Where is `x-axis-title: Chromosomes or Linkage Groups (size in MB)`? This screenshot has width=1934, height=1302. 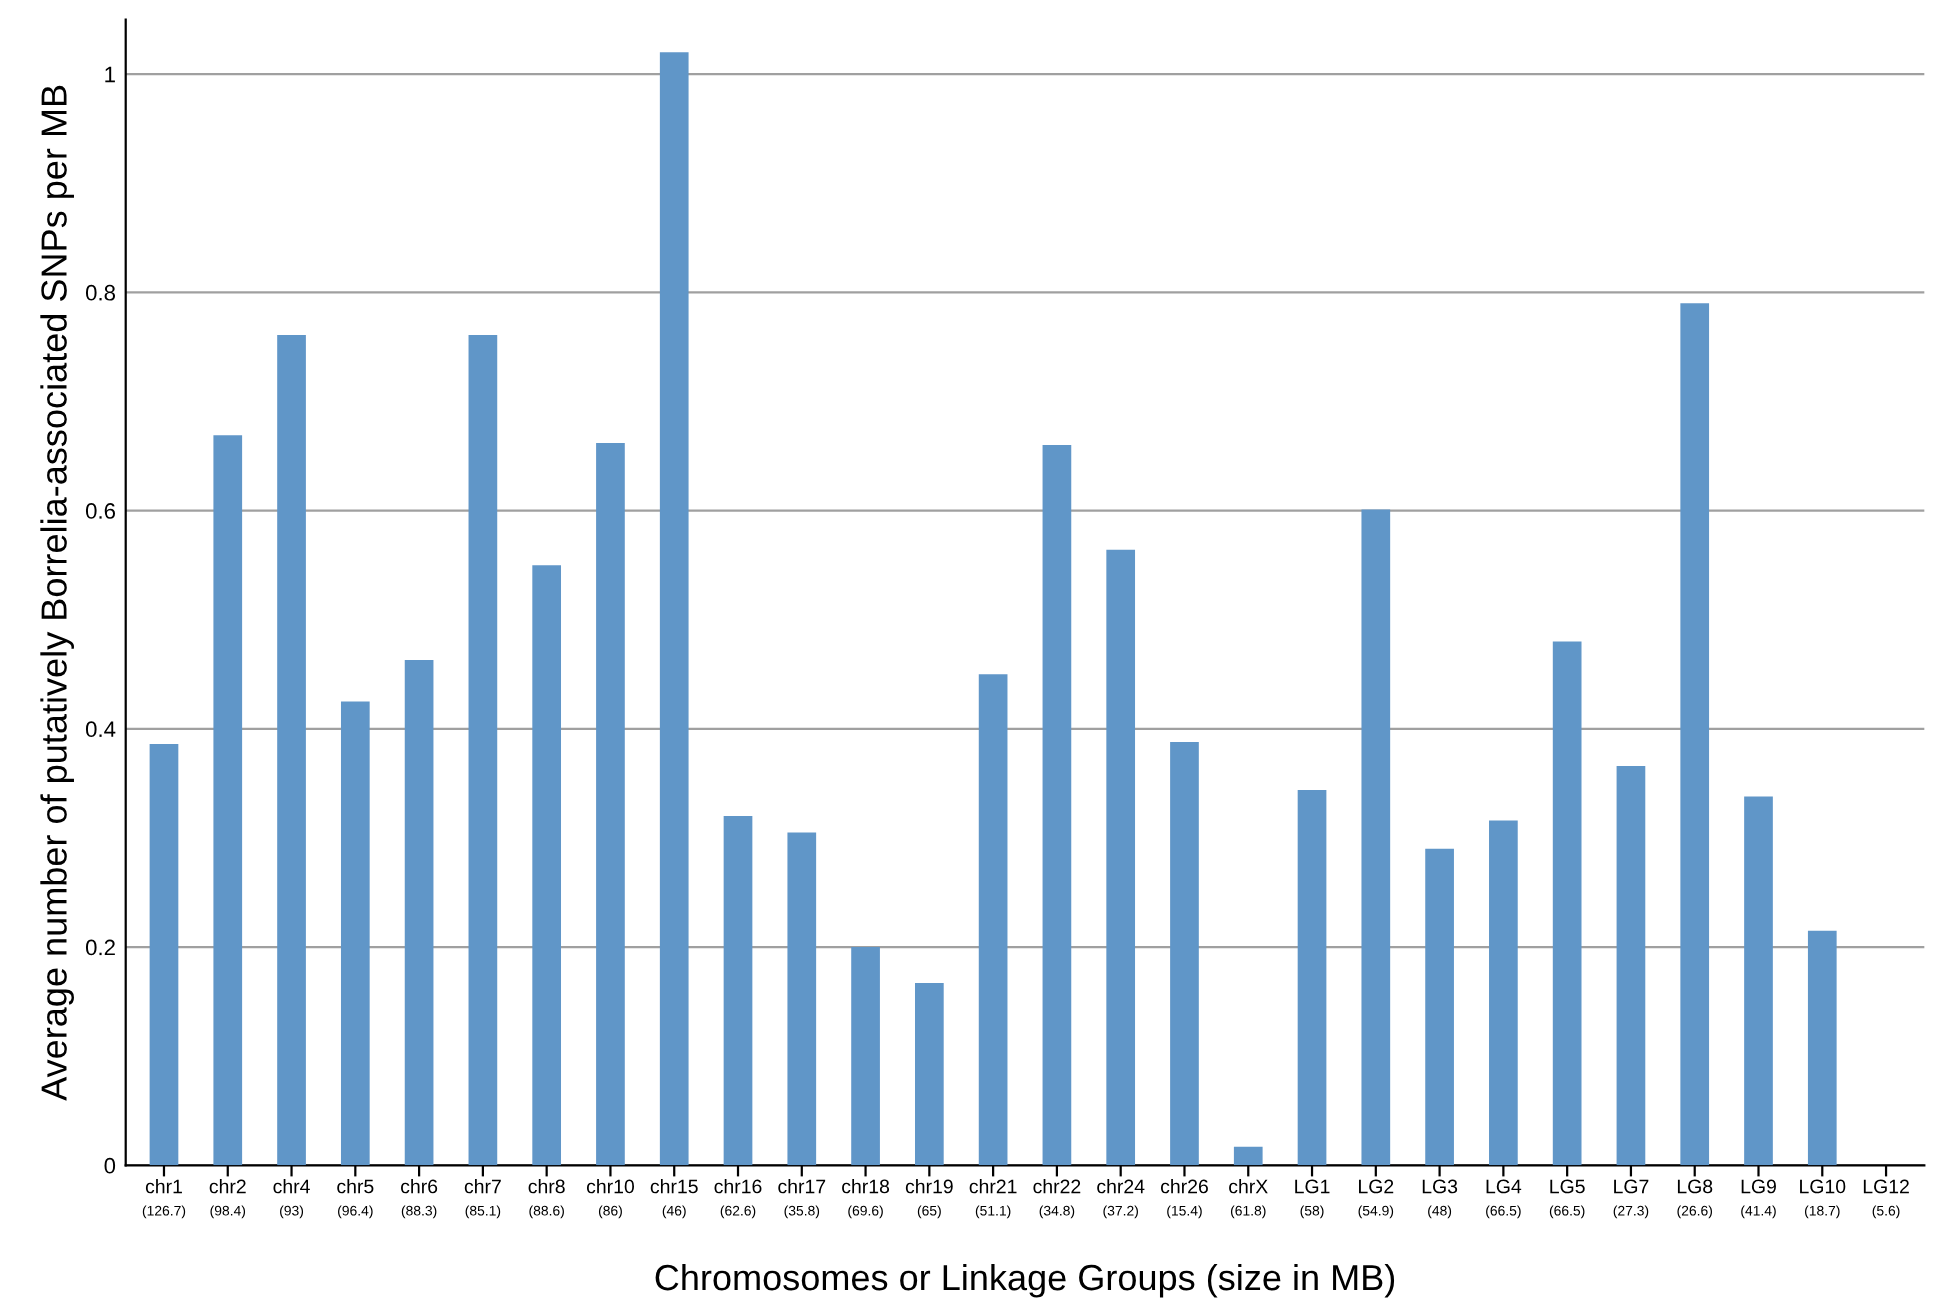 x-axis-title: Chromosomes or Linkage Groups (size in MB) is located at coordinates (1025, 1280).